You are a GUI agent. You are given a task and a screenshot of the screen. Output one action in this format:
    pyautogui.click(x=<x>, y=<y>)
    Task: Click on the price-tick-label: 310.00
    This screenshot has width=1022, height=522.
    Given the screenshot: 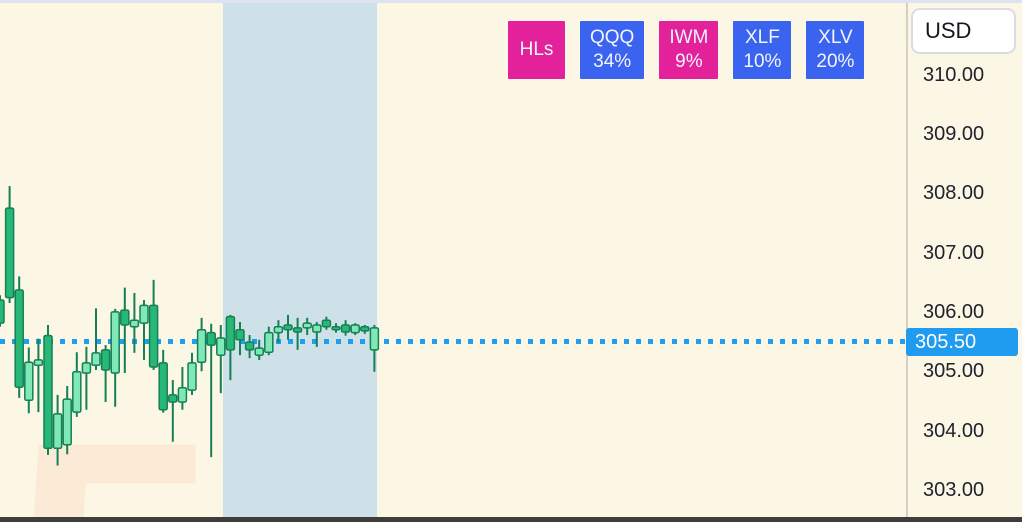 What is the action you would take?
    pyautogui.click(x=954, y=74)
    